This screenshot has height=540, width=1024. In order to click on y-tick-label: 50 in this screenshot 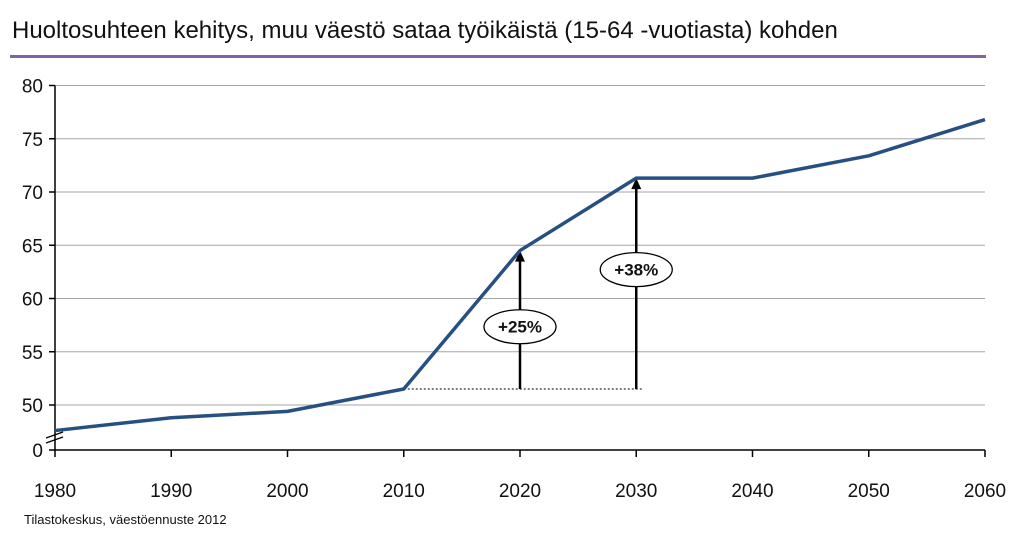, I will do `click(32, 406)`.